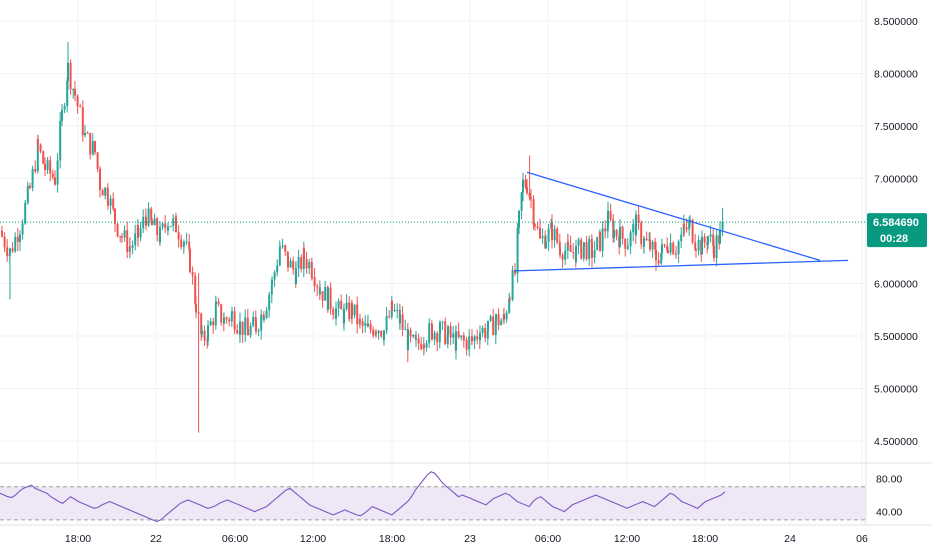 This screenshot has width=932, height=550. I want to click on trendlines, so click(681, 221).